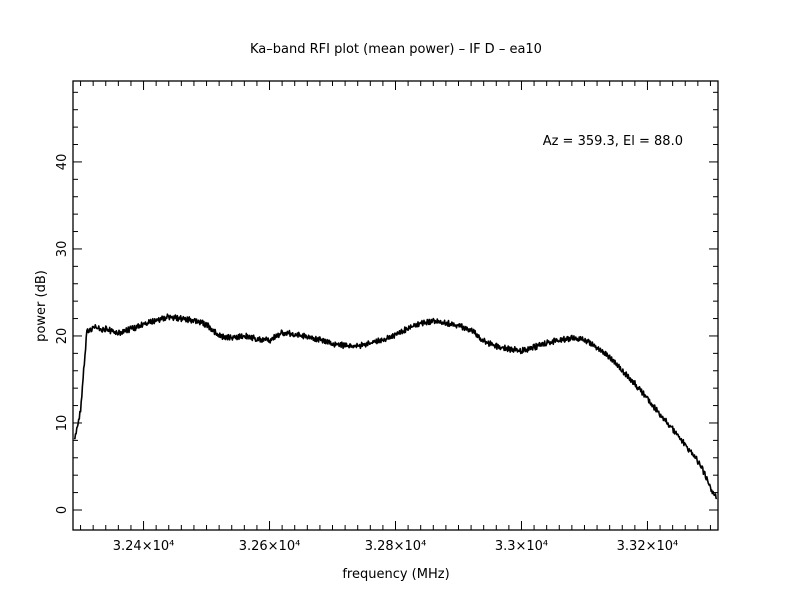  I want to click on y-tick-label: 10, so click(62, 423).